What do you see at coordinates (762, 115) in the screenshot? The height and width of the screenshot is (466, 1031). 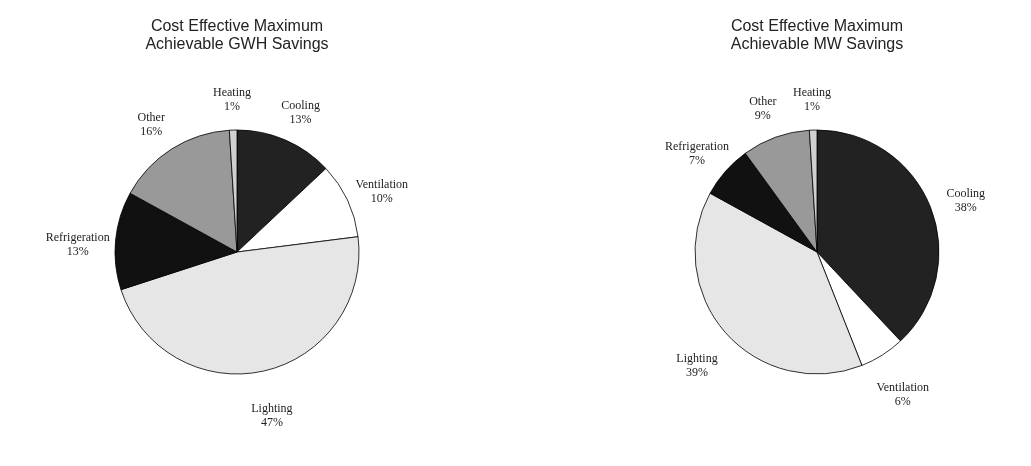 I see `data-label: 9%` at bounding box center [762, 115].